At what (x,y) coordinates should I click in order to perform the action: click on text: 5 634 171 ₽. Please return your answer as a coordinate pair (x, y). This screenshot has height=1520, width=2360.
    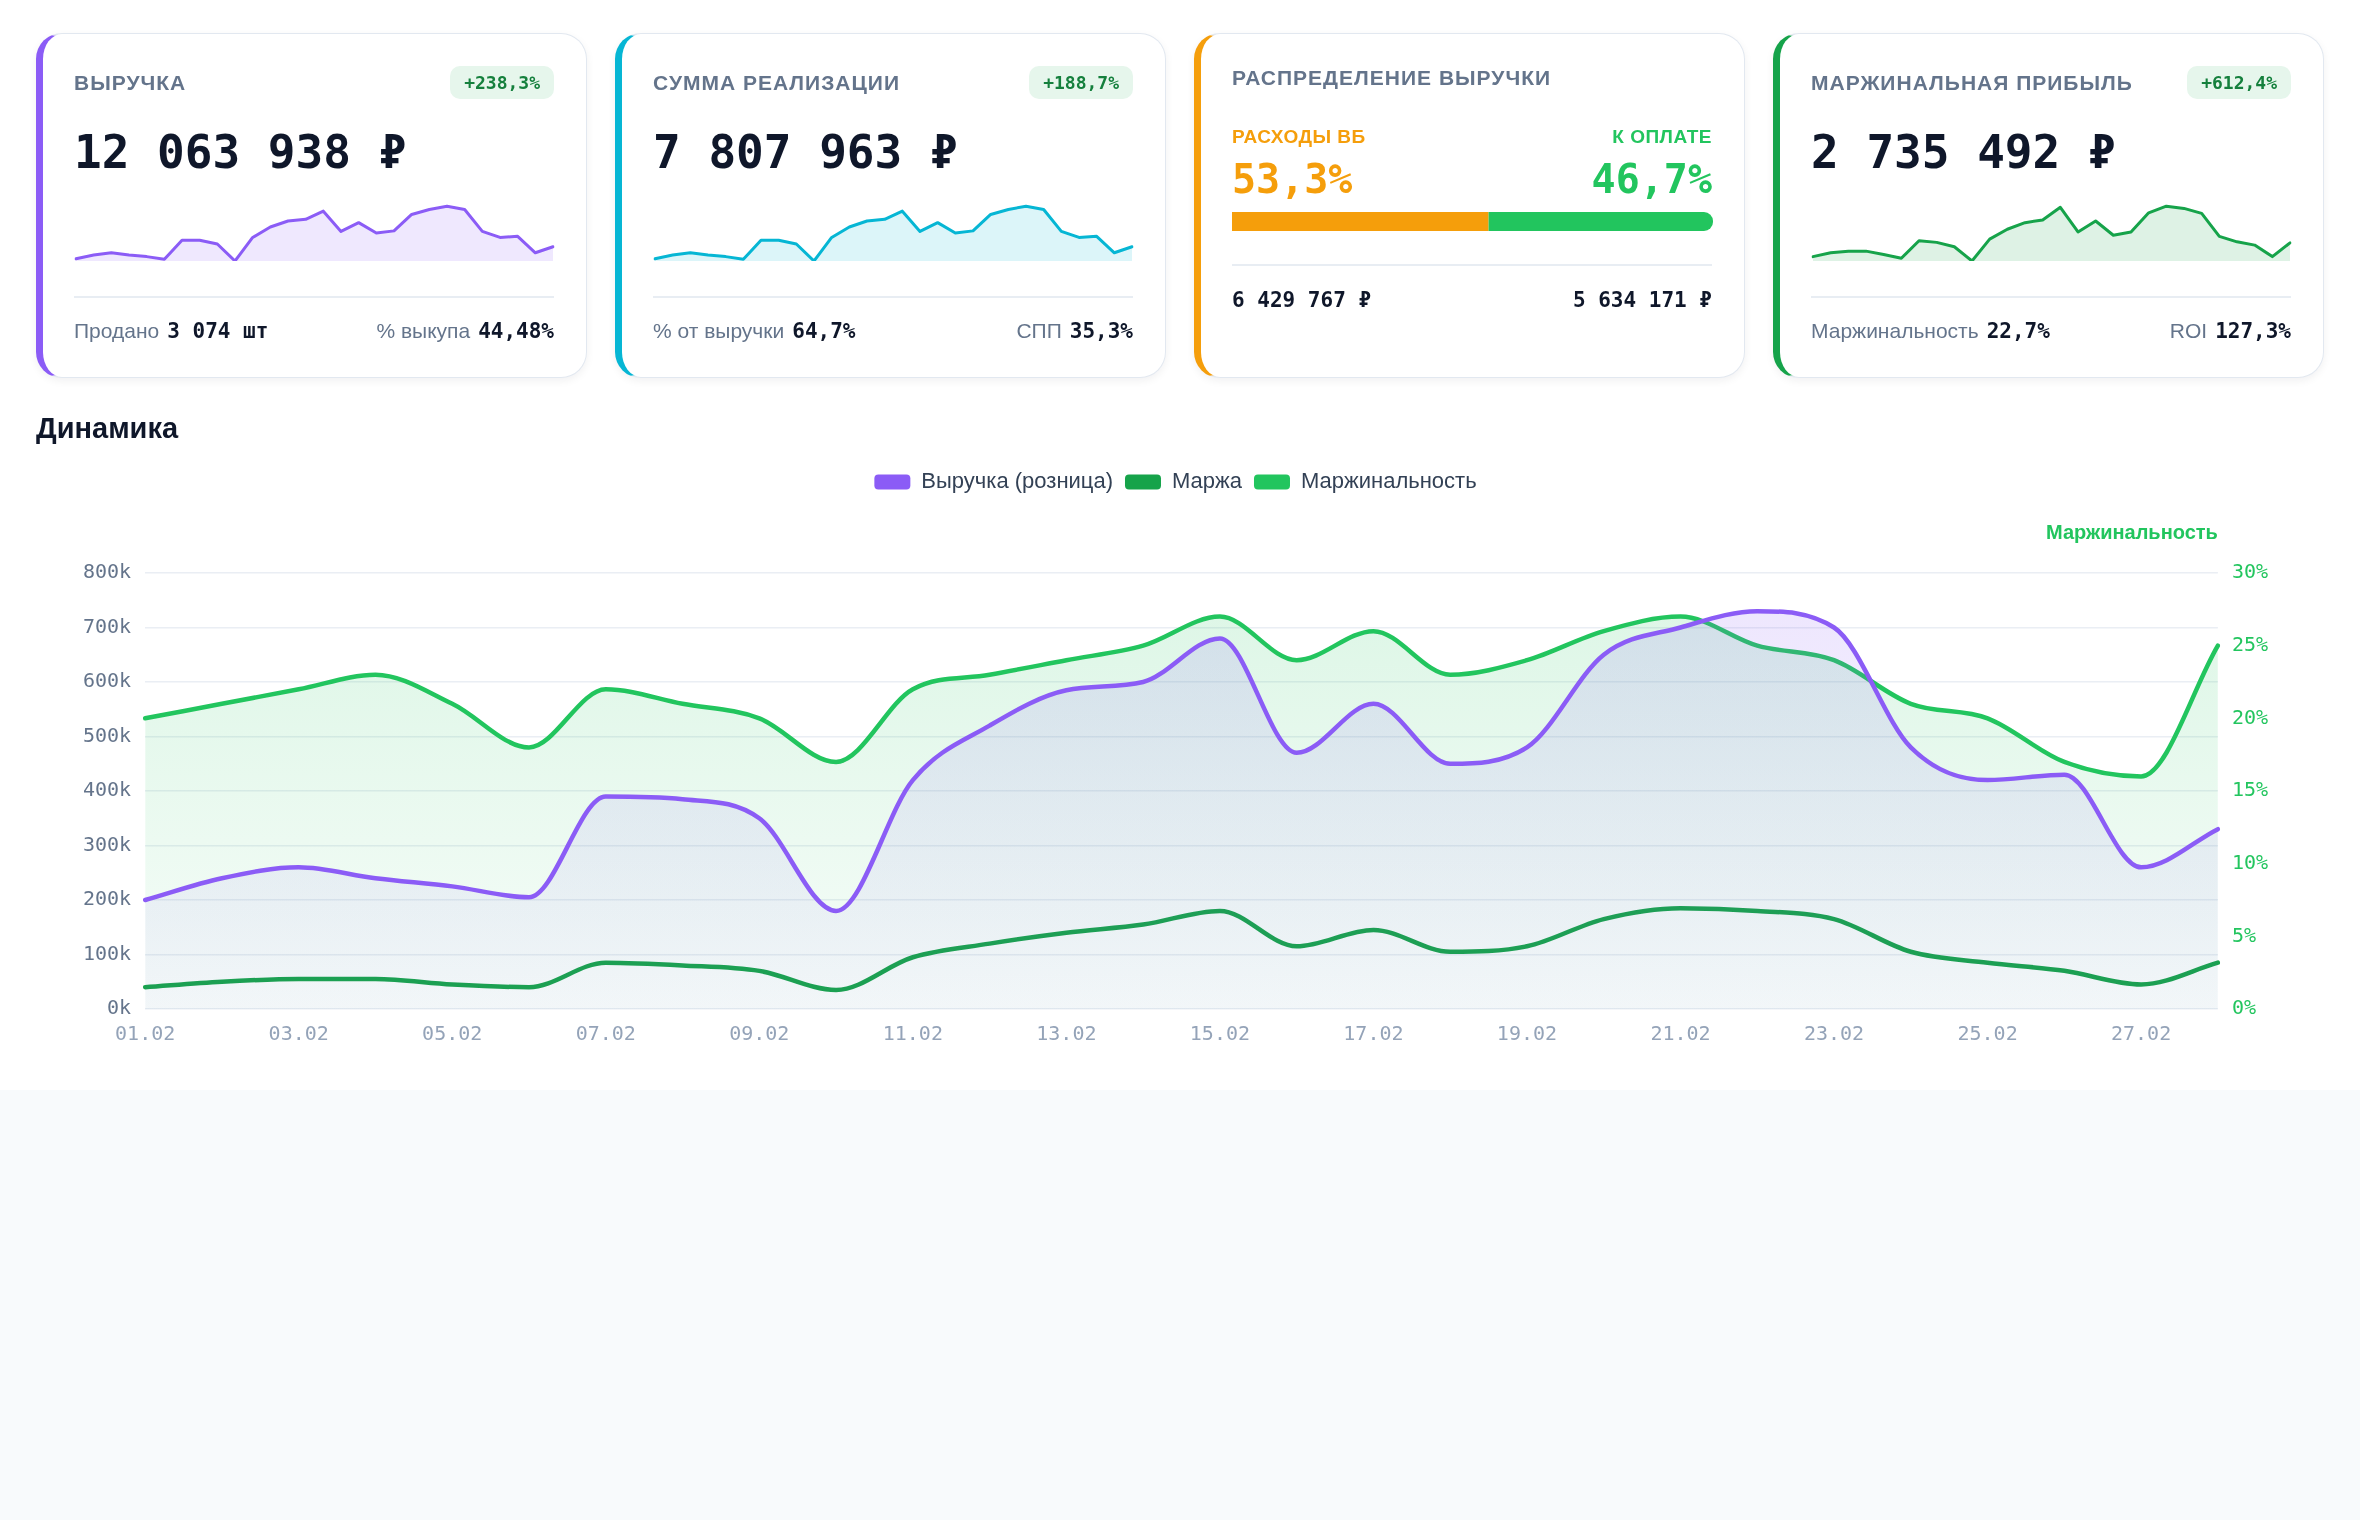
    Looking at the image, I should click on (1642, 300).